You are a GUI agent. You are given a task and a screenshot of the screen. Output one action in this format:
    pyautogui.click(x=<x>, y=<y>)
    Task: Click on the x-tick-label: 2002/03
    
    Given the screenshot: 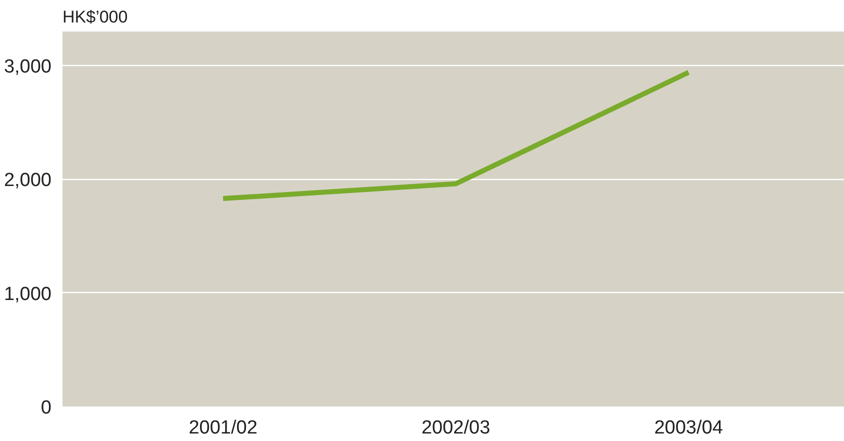 What is the action you would take?
    pyautogui.click(x=455, y=428)
    